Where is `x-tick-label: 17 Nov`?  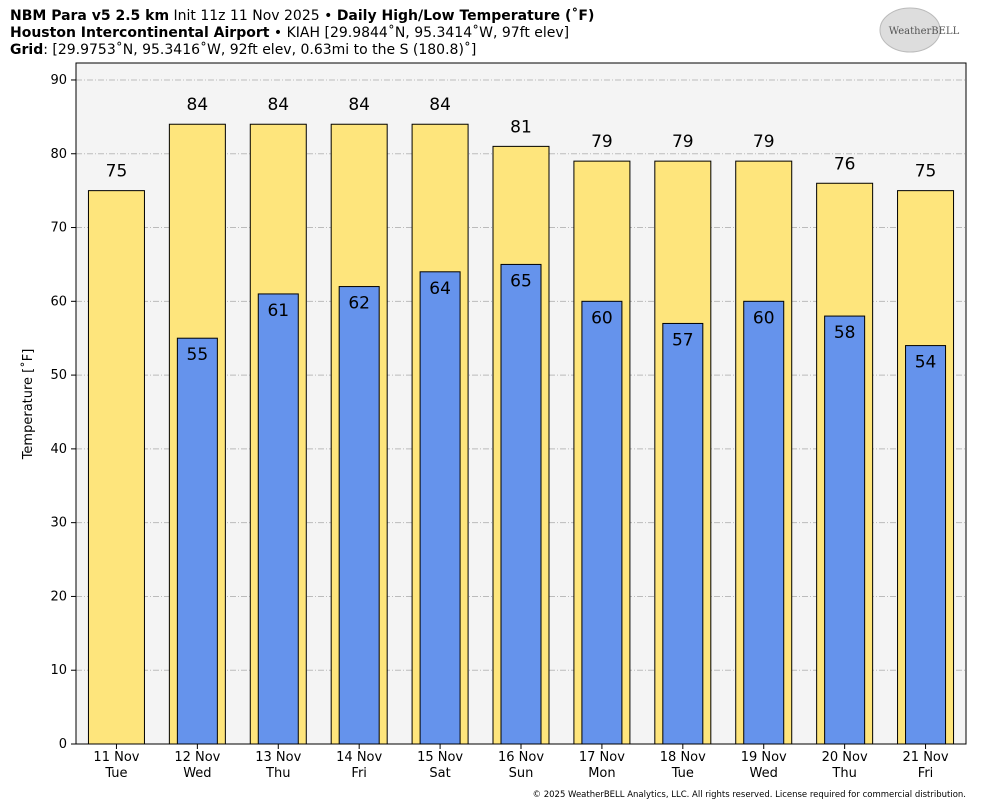 x-tick-label: 17 Nov is located at coordinates (602, 757).